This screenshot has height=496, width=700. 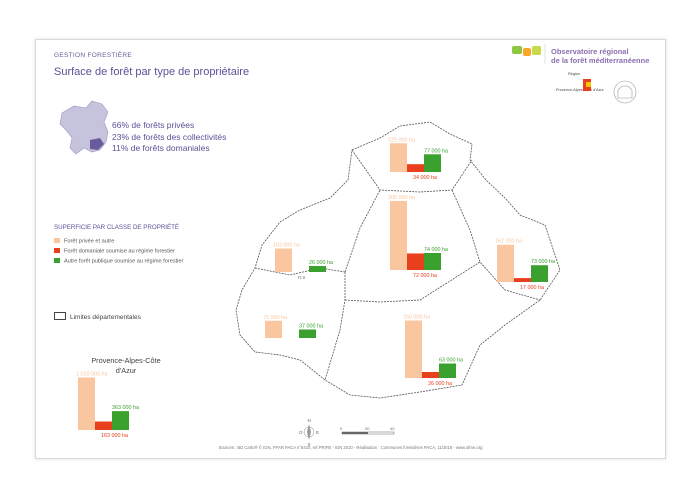 I want to click on stat-domanial: 11% de forêts domaniales, so click(x=161, y=148).